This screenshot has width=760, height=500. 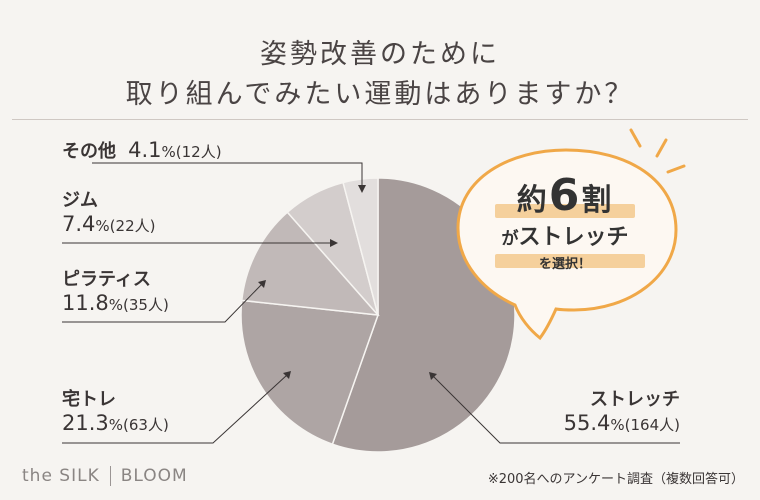 What do you see at coordinates (115, 412) in the screenshot?
I see `label-home: 宅トレ 21.3%(63人)` at bounding box center [115, 412].